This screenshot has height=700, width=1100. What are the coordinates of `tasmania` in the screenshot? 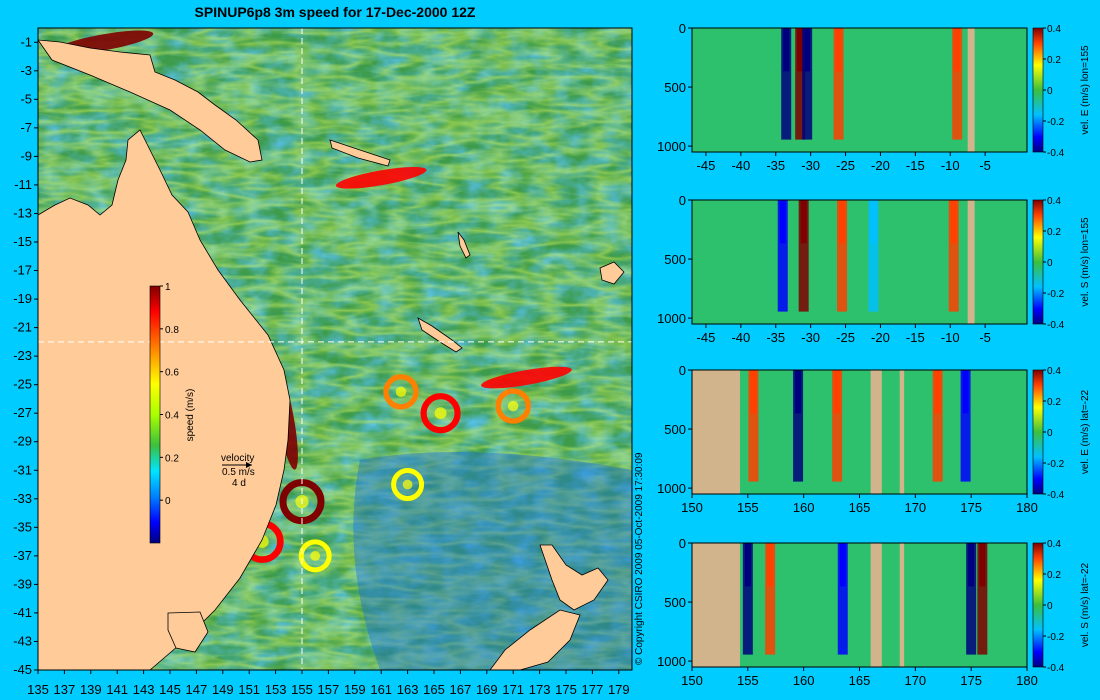 It's located at (188, 632).